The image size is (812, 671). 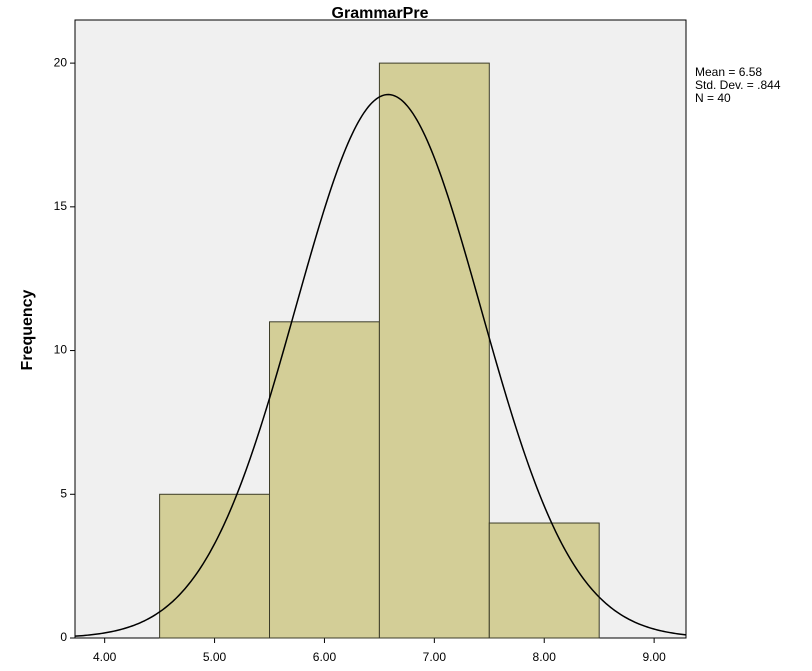 What do you see at coordinates (728, 72) in the screenshot?
I see `stat-mean: Mean = 6.58` at bounding box center [728, 72].